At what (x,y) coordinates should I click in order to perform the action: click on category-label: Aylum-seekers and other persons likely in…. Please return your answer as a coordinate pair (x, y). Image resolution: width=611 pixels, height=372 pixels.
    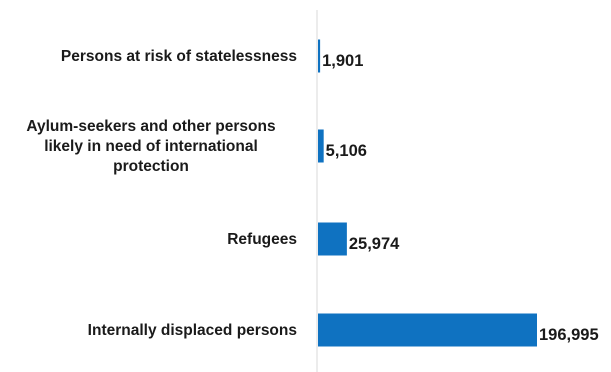
    Looking at the image, I should click on (150, 146).